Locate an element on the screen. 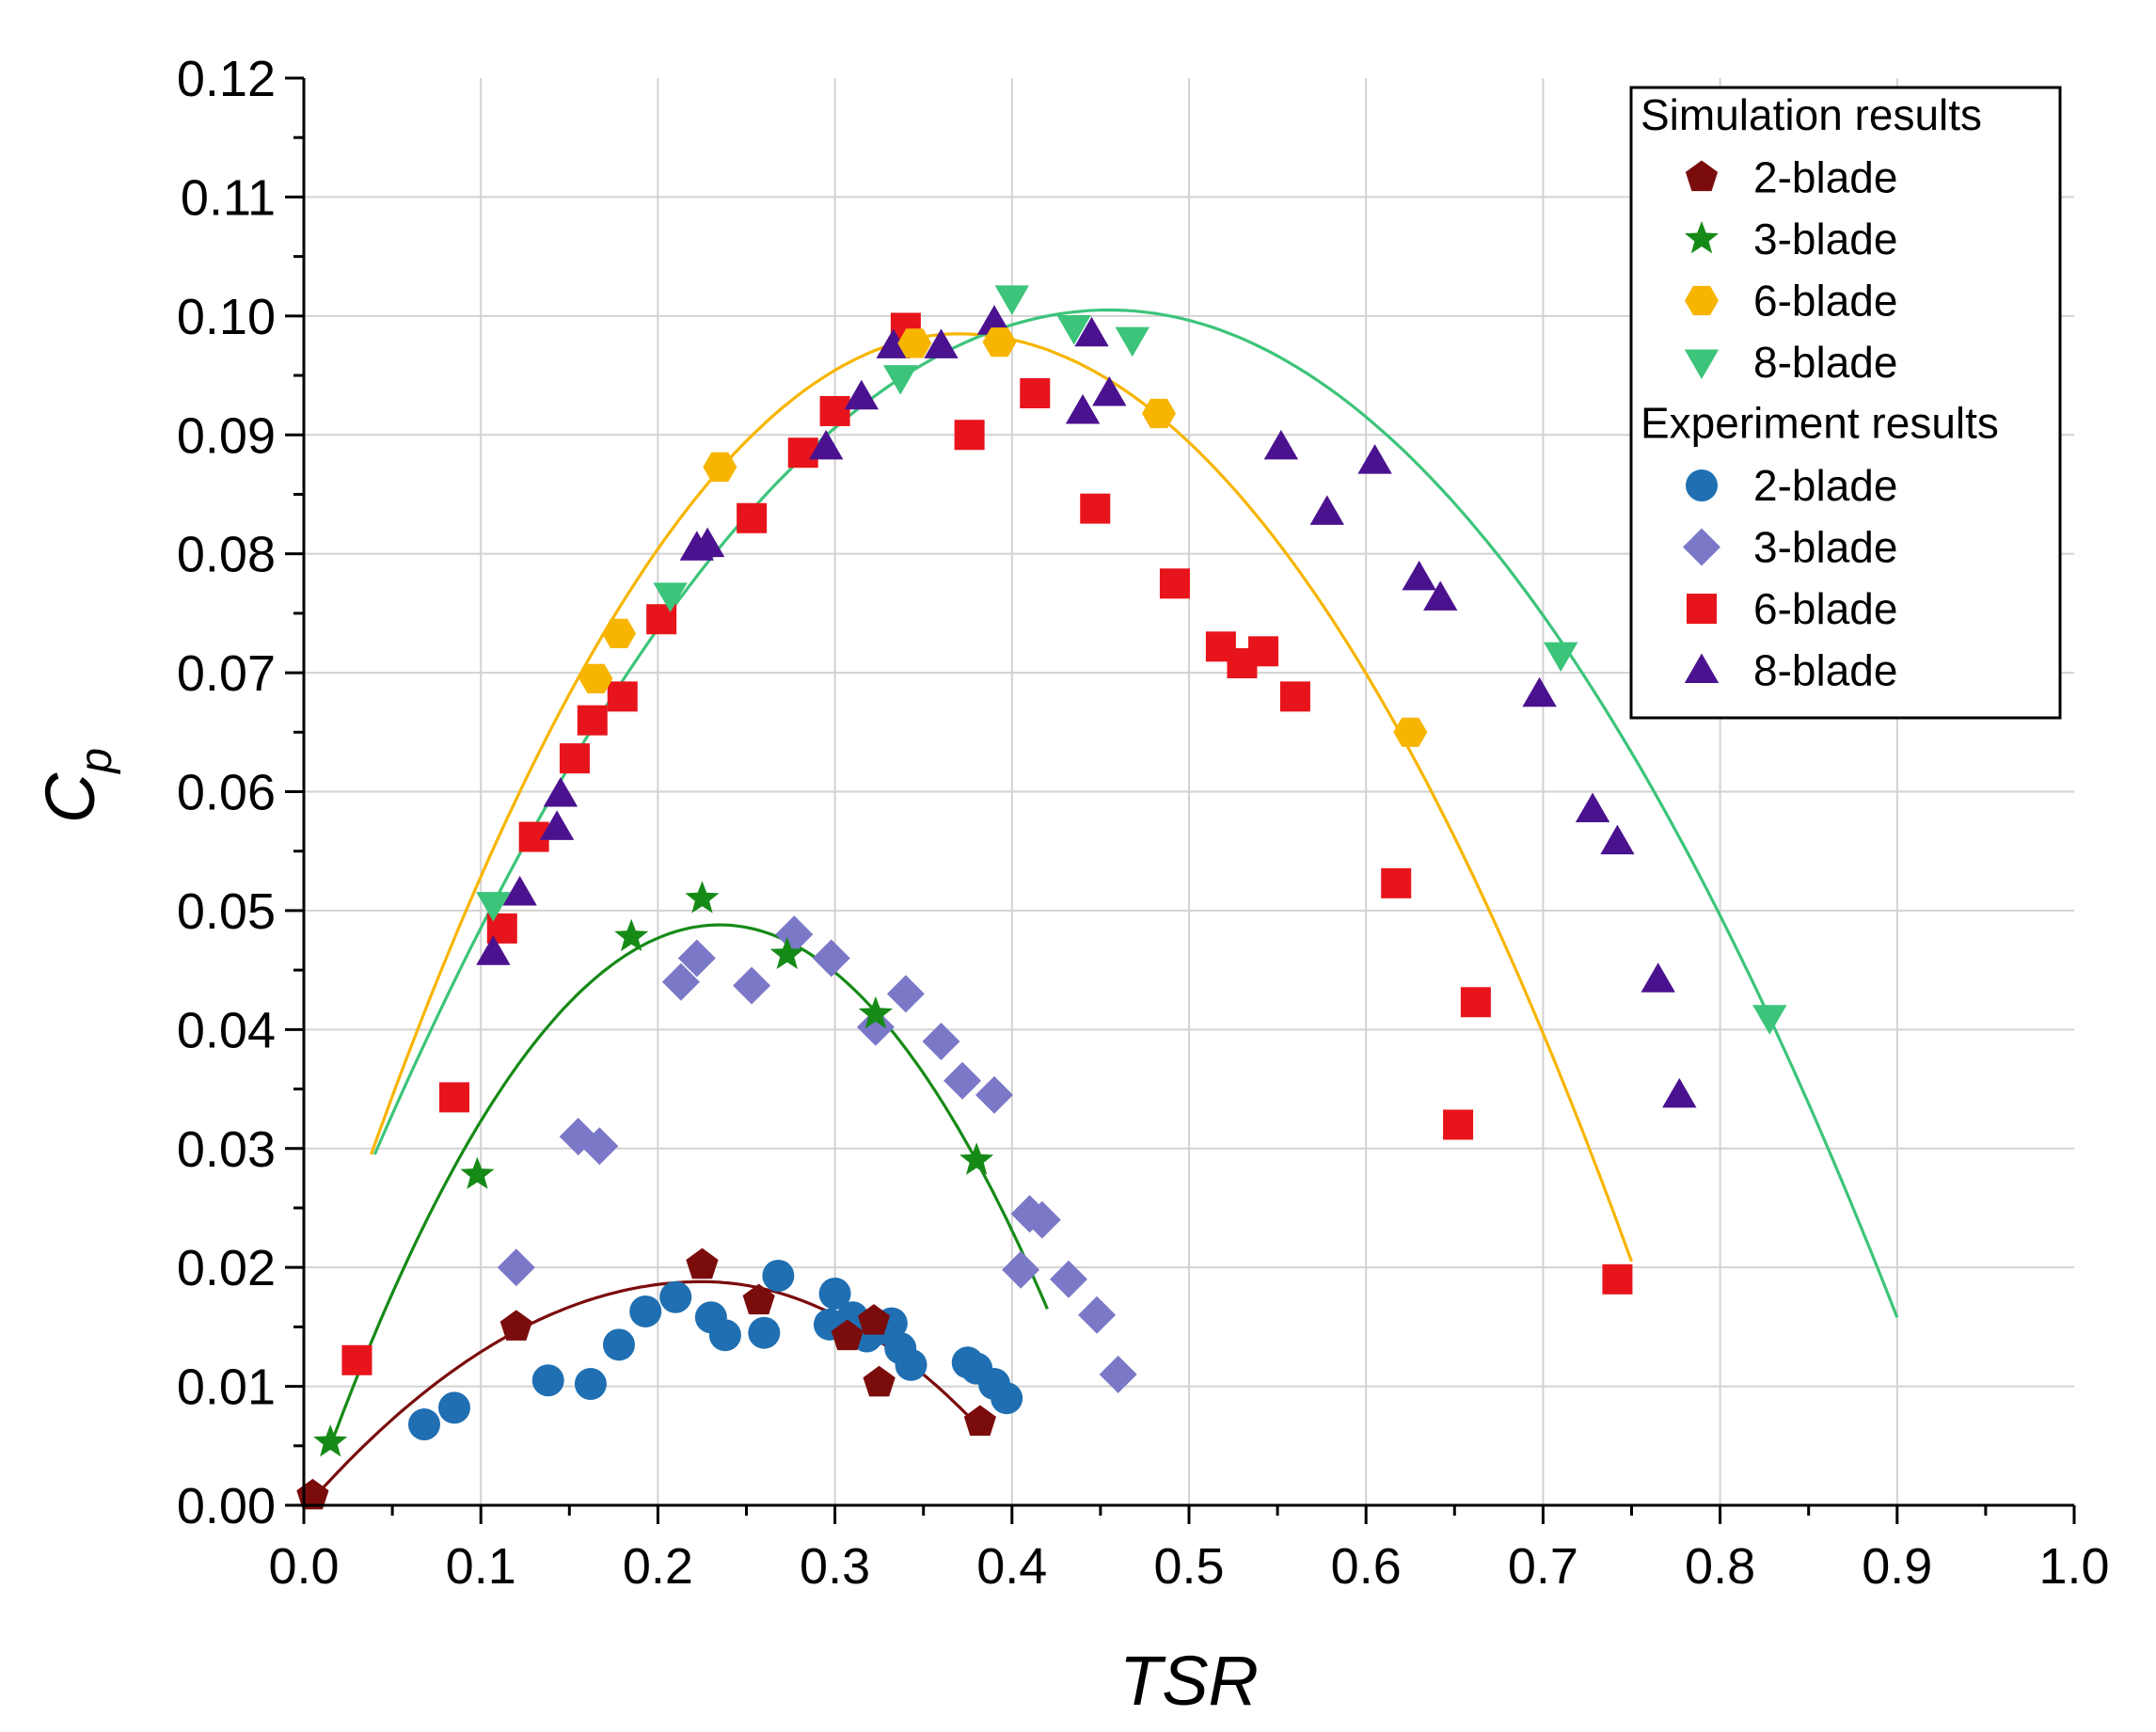  x-tick-label: 0.3 is located at coordinates (835, 1566).